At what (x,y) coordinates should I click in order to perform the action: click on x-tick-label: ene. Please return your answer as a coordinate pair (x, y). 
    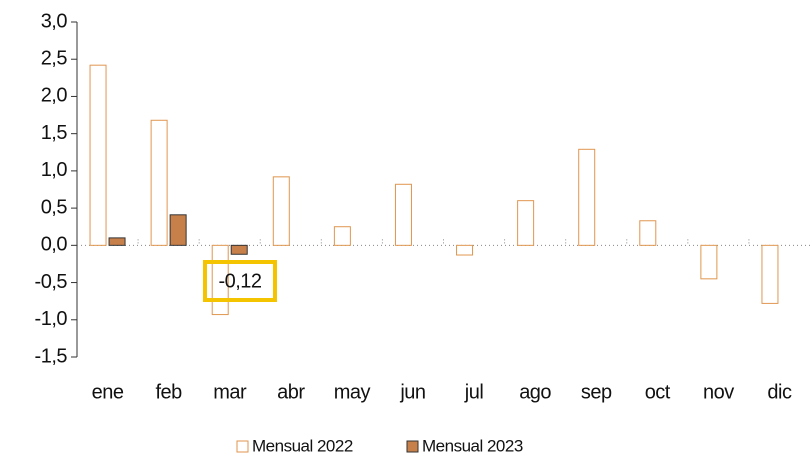
    Looking at the image, I should click on (108, 392).